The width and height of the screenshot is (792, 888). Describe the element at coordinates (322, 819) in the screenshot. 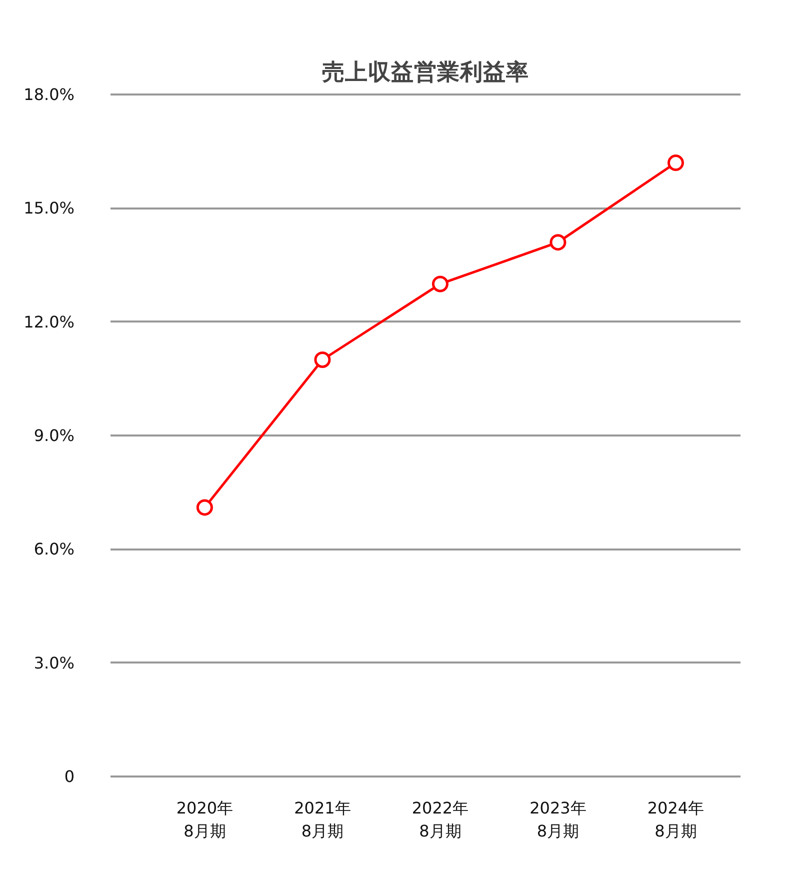

I see `x-tick-label: 2021年 8月期` at that location.